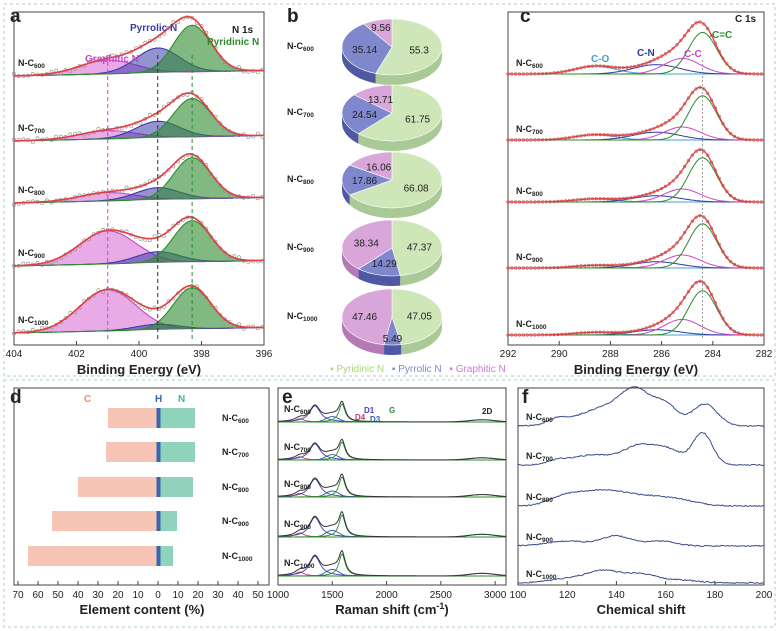  Describe the element at coordinates (235, 453) in the screenshot. I see `sample-label-d-1: N-C700` at that location.